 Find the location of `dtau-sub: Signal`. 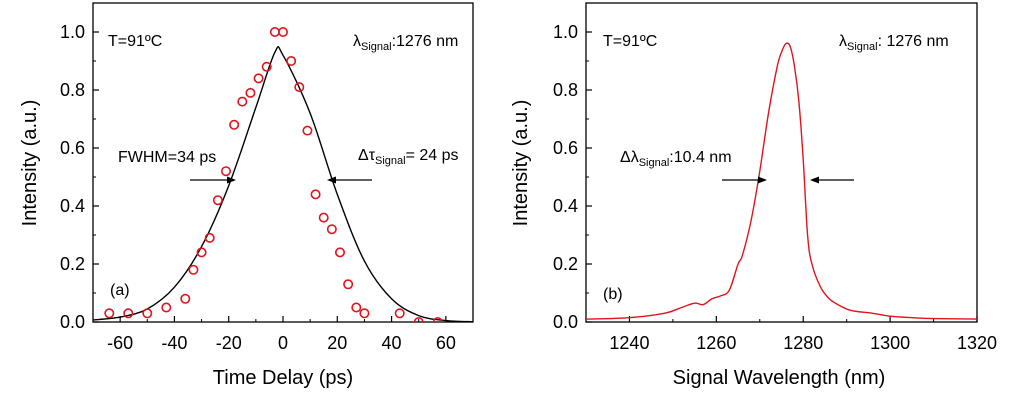

dtau-sub: Signal is located at coordinates (390, 161).